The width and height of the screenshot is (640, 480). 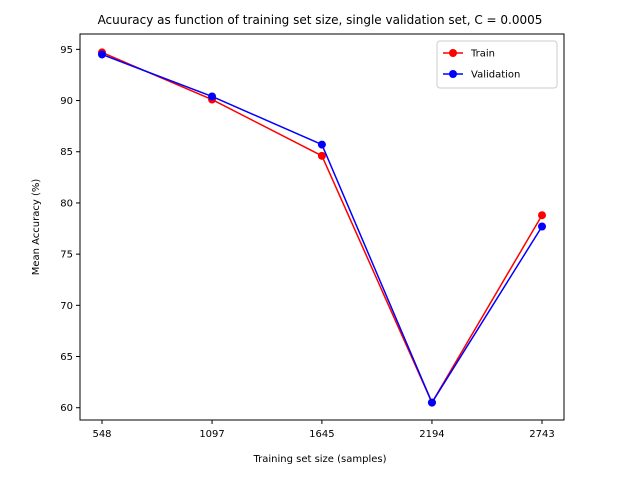 What do you see at coordinates (66, 408) in the screenshot?
I see `y-tick-label: 60` at bounding box center [66, 408].